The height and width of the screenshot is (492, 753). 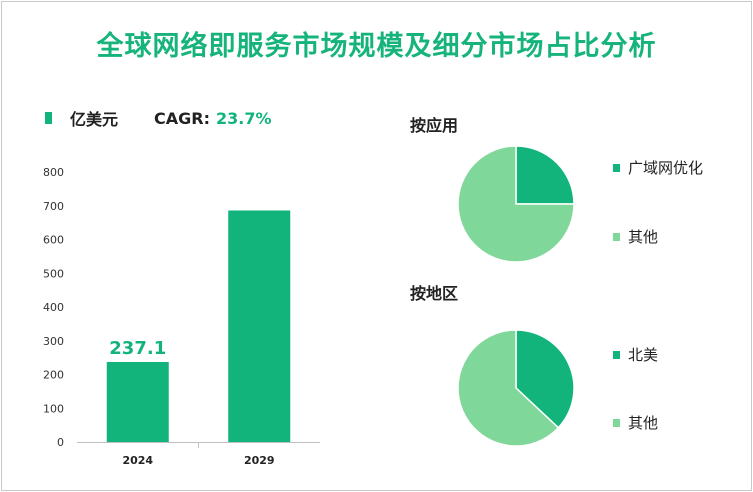 What do you see at coordinates (434, 125) in the screenshot?
I see `pie1-title: 按应用` at bounding box center [434, 125].